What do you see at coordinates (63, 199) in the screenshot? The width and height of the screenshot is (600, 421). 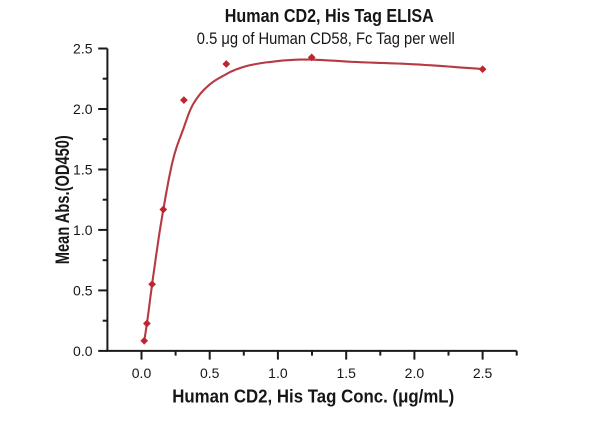 I see `svg-text: Mean Abs.(OD450)` at bounding box center [63, 199].